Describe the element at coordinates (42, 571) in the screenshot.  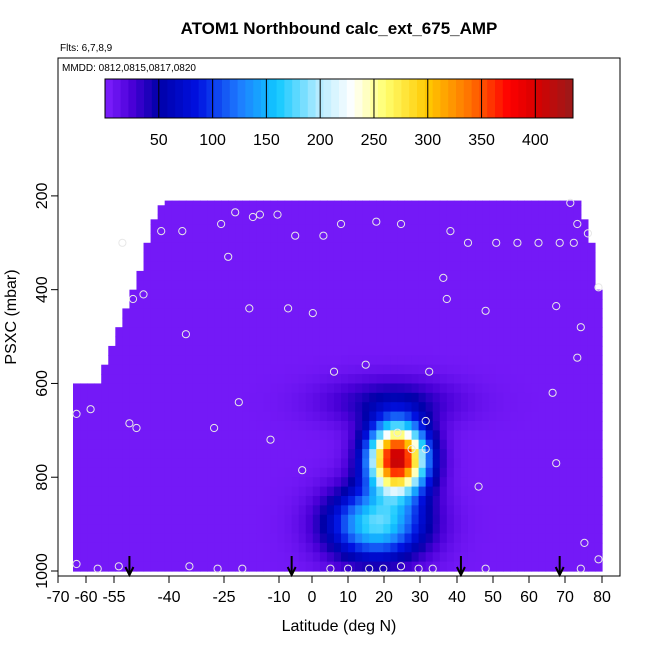
I see `y-tick-label: 1000` at that location.